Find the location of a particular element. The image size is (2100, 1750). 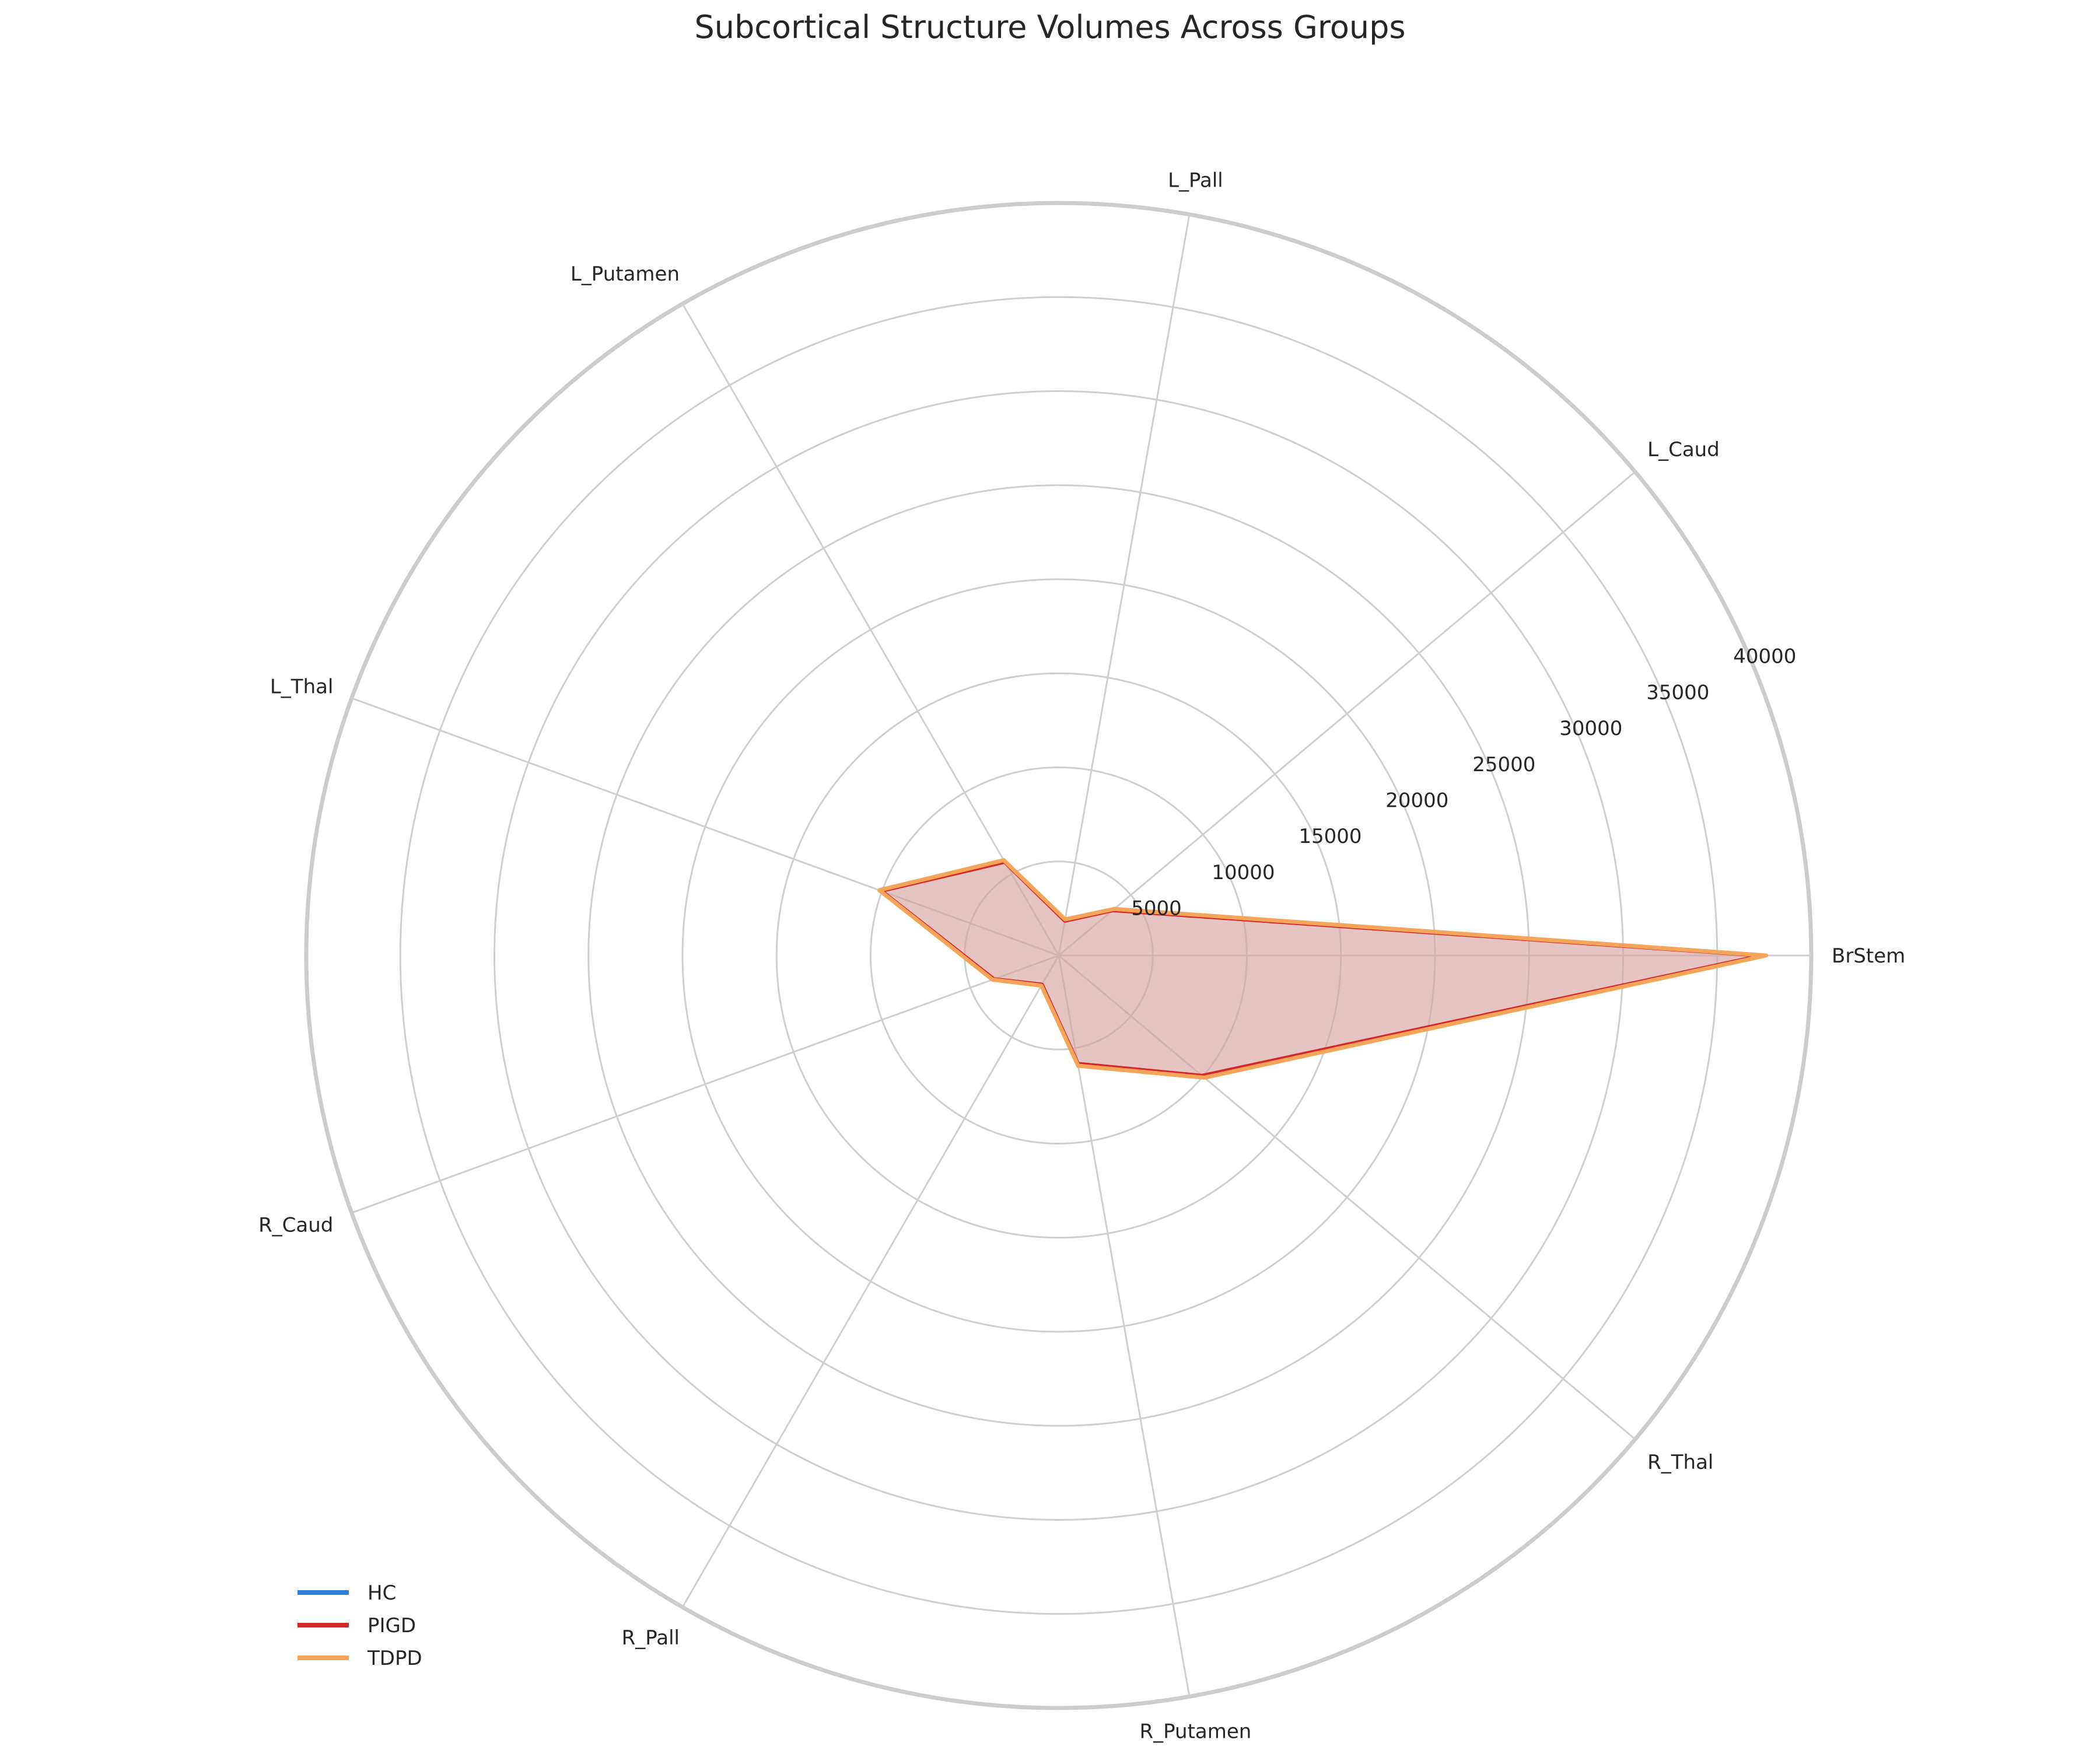

spoke-L_Thal is located at coordinates (705, 827).